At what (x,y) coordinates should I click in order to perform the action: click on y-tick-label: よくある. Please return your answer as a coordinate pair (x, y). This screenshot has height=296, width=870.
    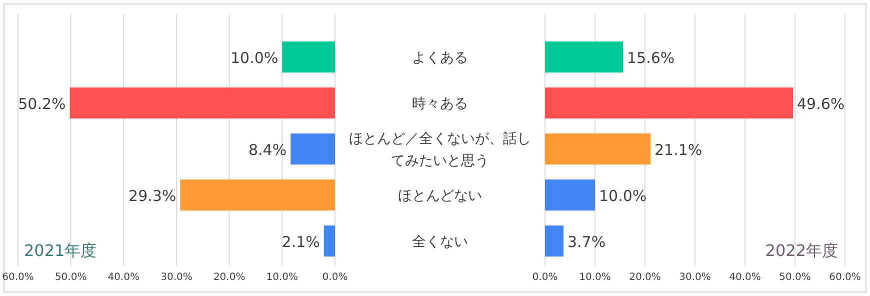
    Looking at the image, I should click on (440, 58).